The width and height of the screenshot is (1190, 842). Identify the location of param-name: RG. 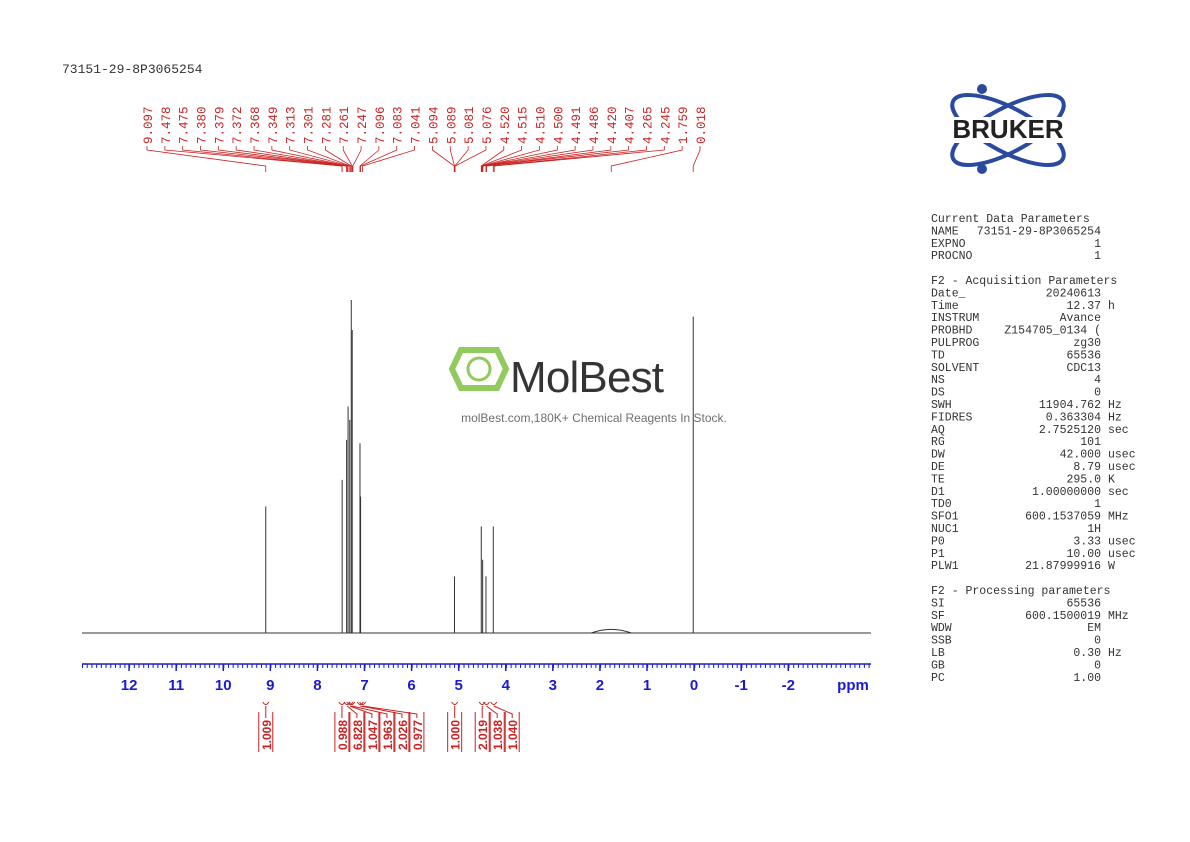
(938, 442).